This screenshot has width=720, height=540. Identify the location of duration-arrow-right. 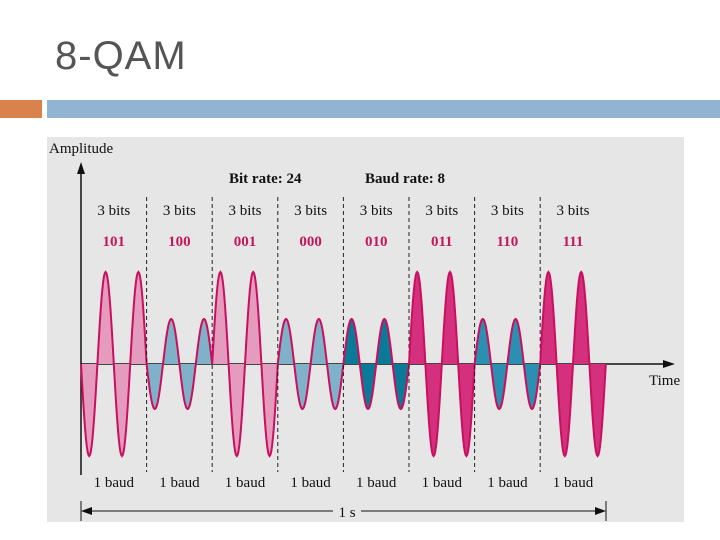
(600, 511).